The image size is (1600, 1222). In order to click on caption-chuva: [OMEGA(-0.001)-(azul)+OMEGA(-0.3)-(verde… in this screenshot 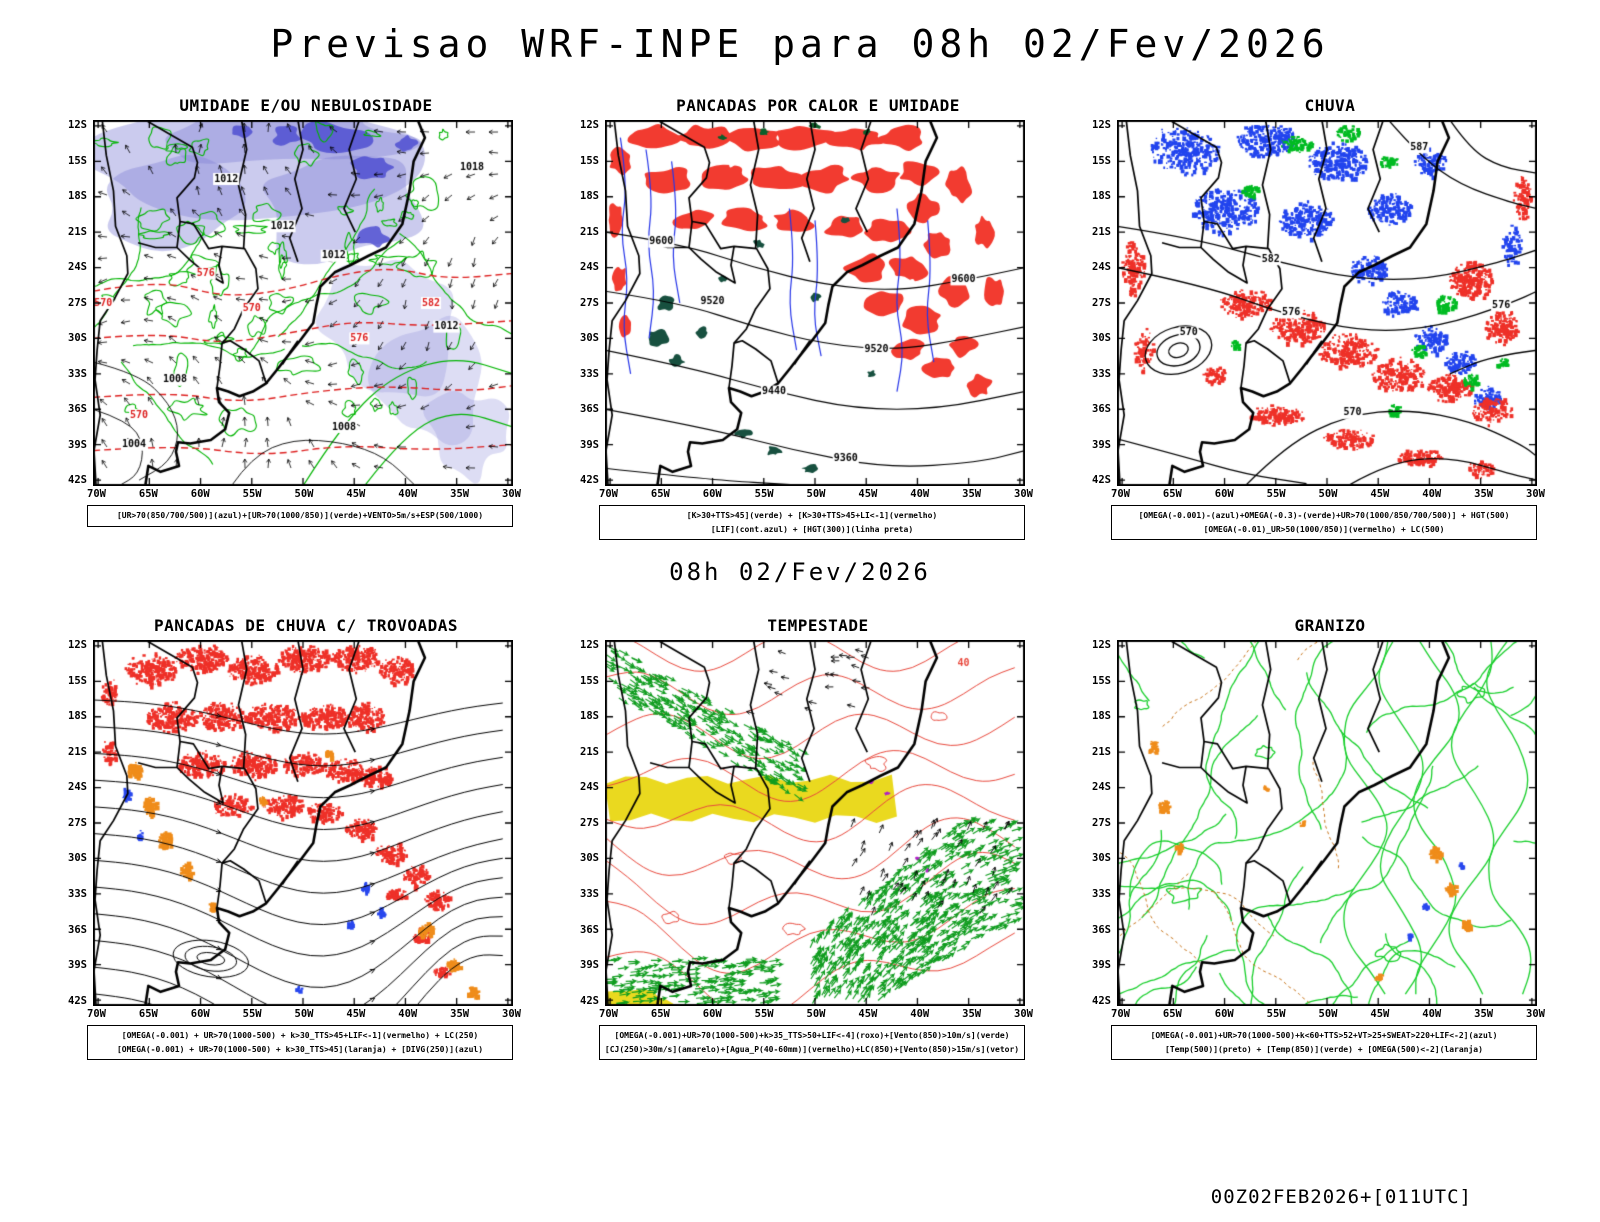, I will do `click(1324, 523)`.